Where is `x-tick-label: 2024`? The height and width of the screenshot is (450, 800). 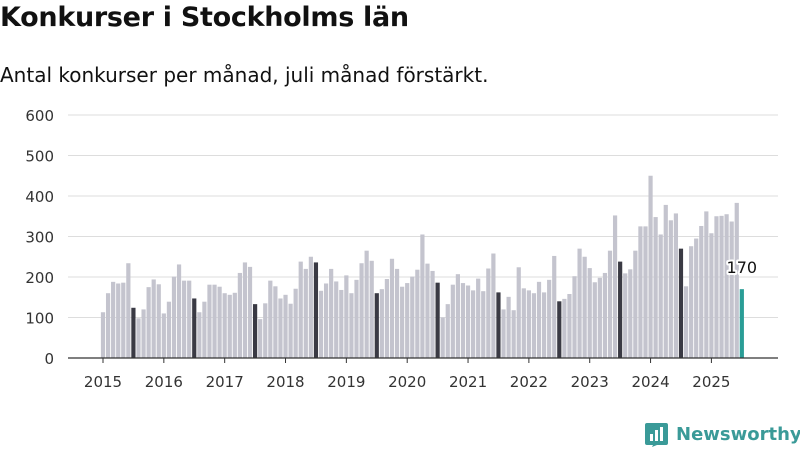 x-tick-label: 2024 is located at coordinates (650, 382).